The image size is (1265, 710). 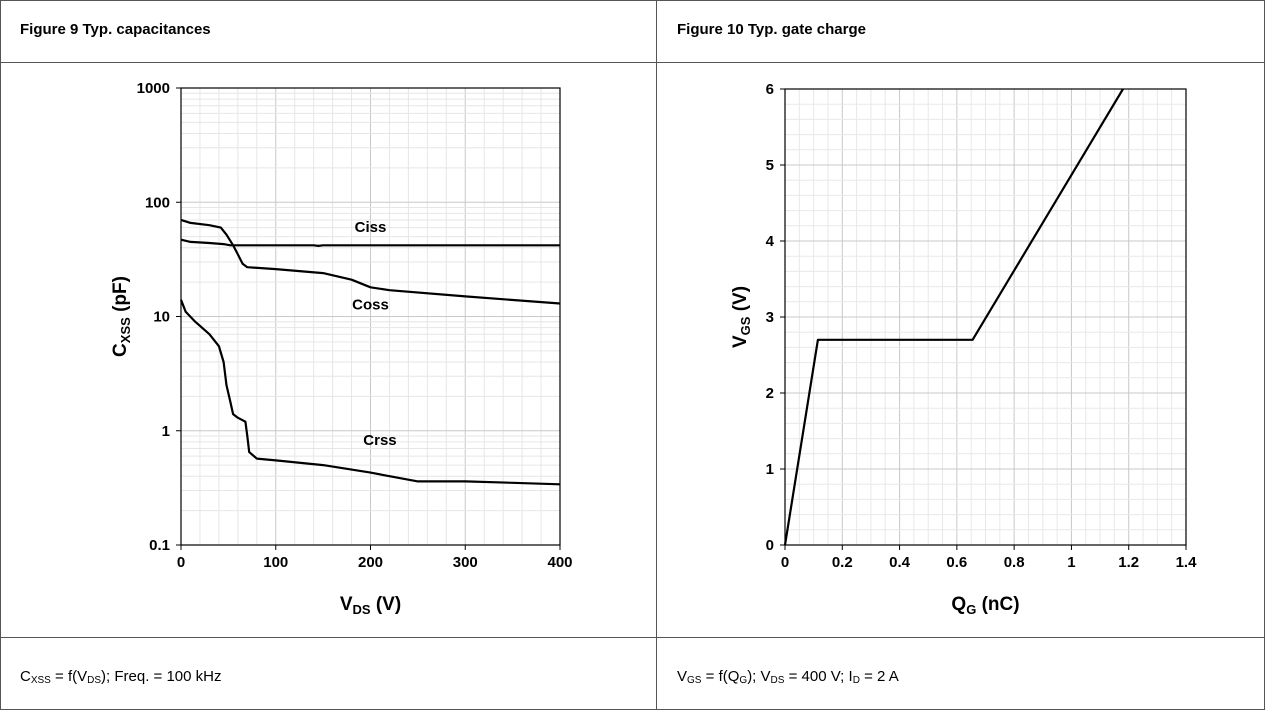 What do you see at coordinates (770, 545) in the screenshot?
I see `y-tick-label: 0` at bounding box center [770, 545].